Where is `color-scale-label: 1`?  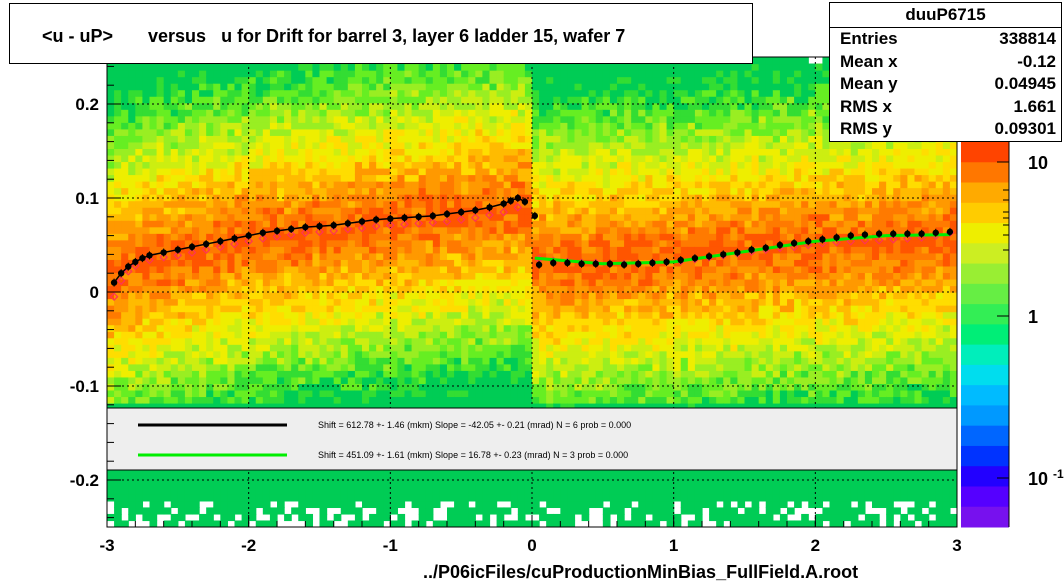
color-scale-label: 1 is located at coordinates (1033, 317).